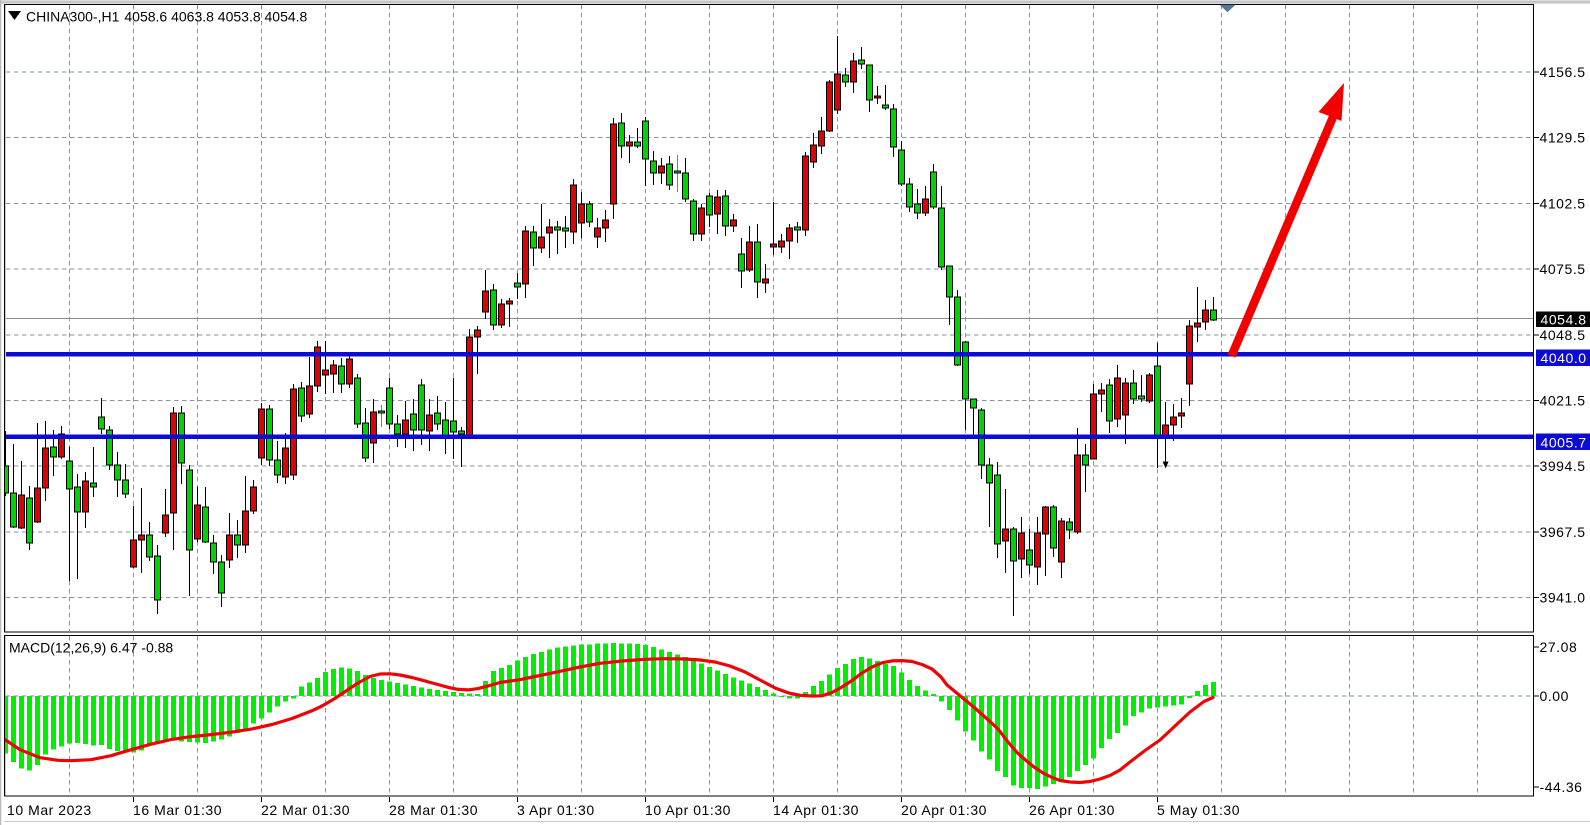 This screenshot has width=1590, height=825. Describe the element at coordinates (944, 810) in the screenshot. I see `svg-text: 20 Apr 01:30` at that location.